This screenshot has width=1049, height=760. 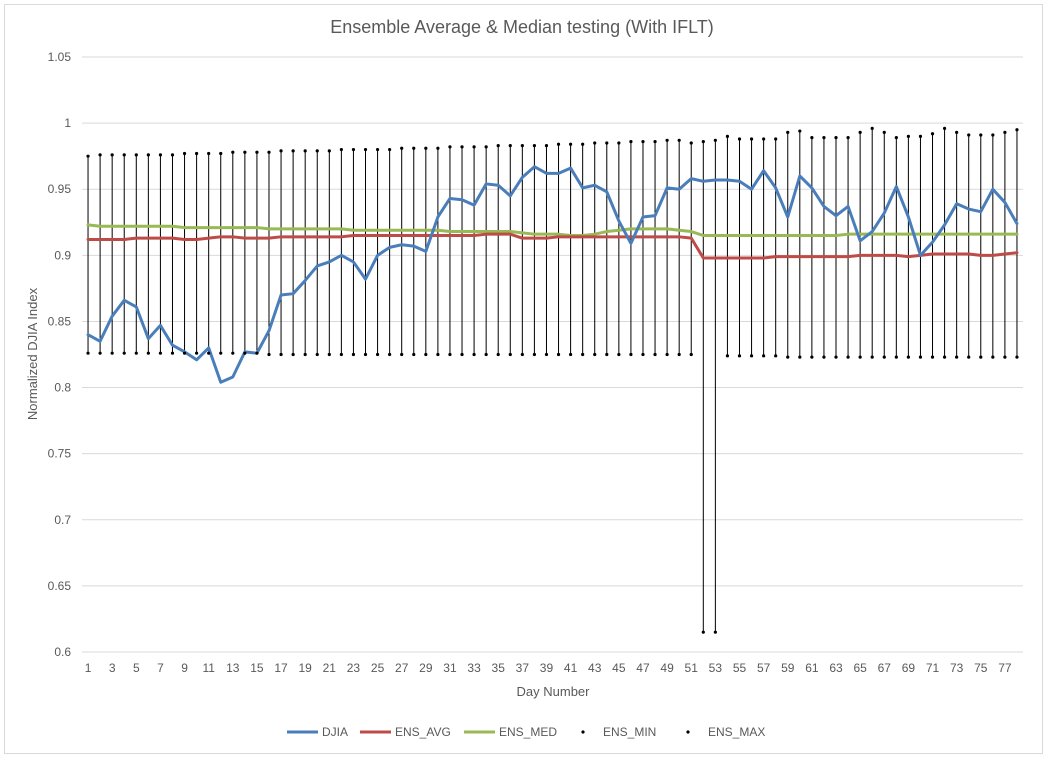 I want to click on x-tick-label: 45, so click(x=619, y=668).